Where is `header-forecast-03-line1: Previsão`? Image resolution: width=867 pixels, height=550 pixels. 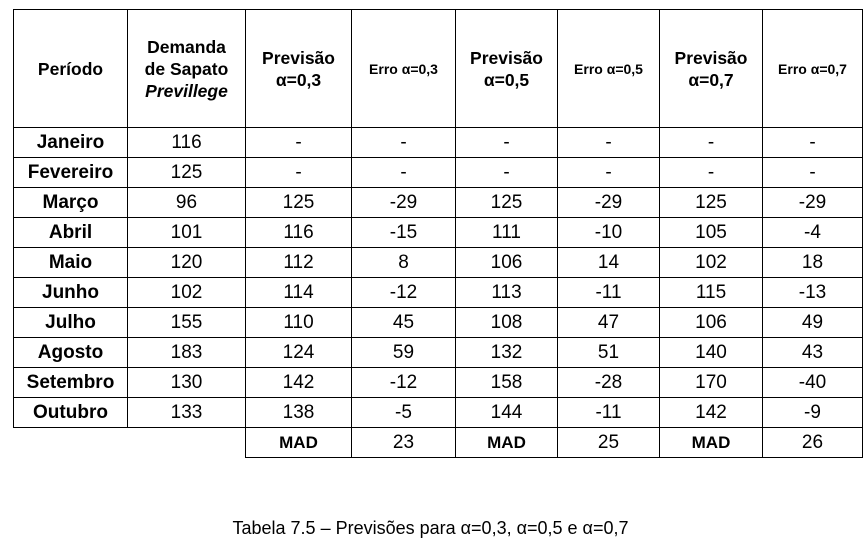
header-forecast-03-line1: Previsão is located at coordinates (298, 57).